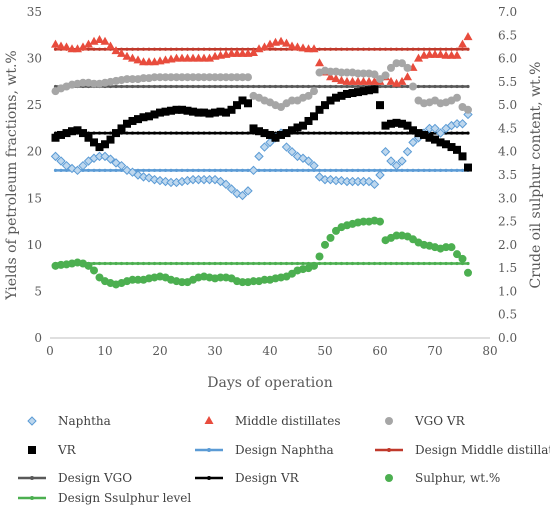 The image size is (550, 509). What do you see at coordinates (261, 170) in the screenshot?
I see `series-design-naphtha` at bounding box center [261, 170].